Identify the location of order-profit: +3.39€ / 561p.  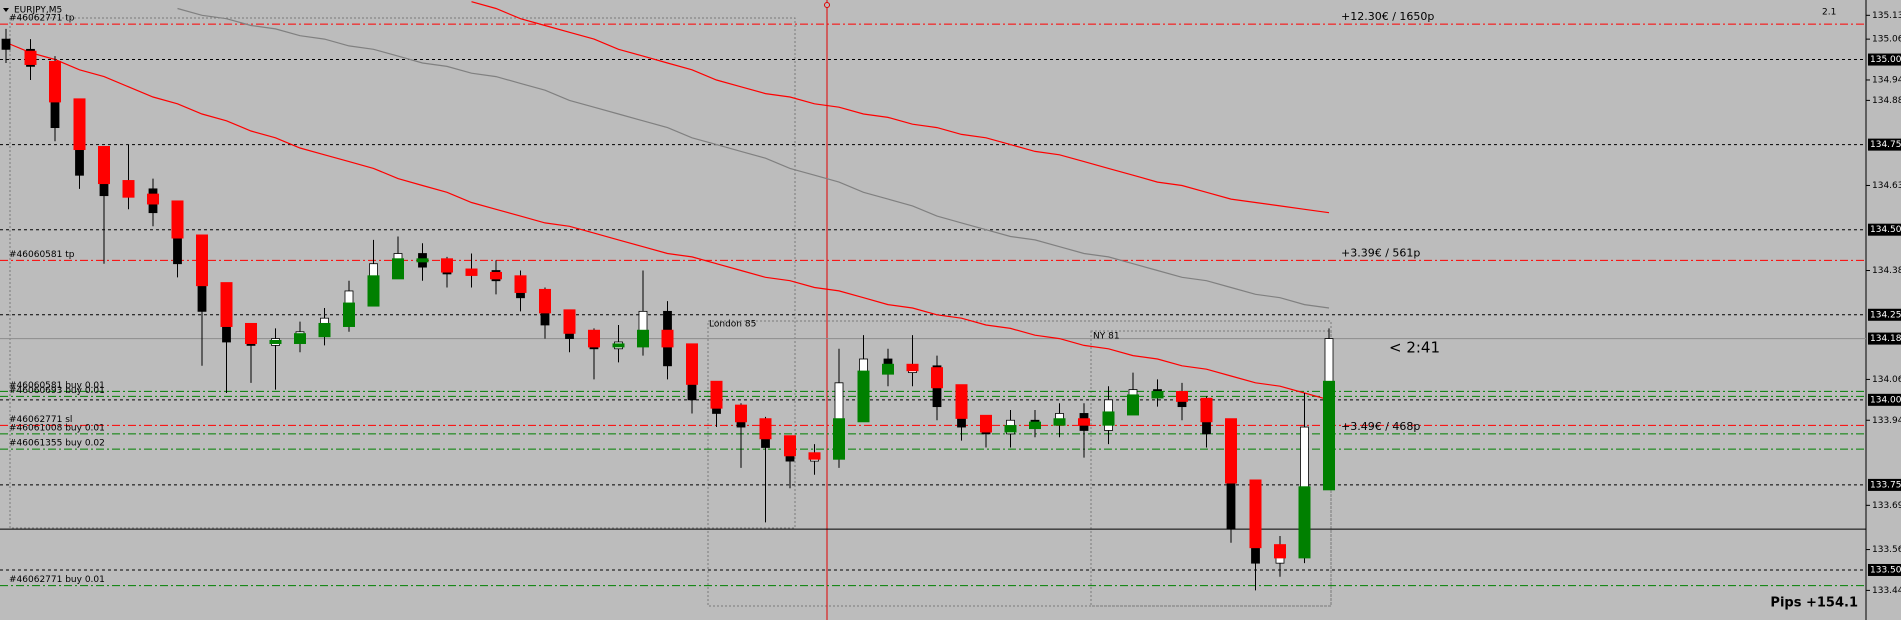
(1380, 252).